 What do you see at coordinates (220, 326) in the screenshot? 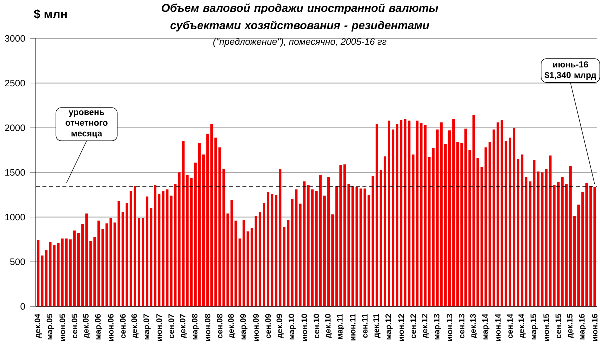
I see `x-tick-label: сен.08` at bounding box center [220, 326].